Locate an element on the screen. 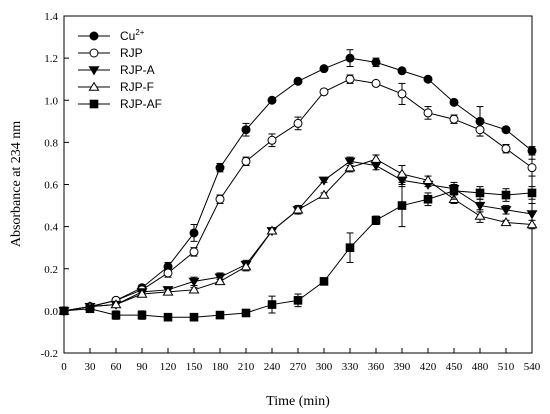  legend-label-text: RJP-A is located at coordinates (137, 70).